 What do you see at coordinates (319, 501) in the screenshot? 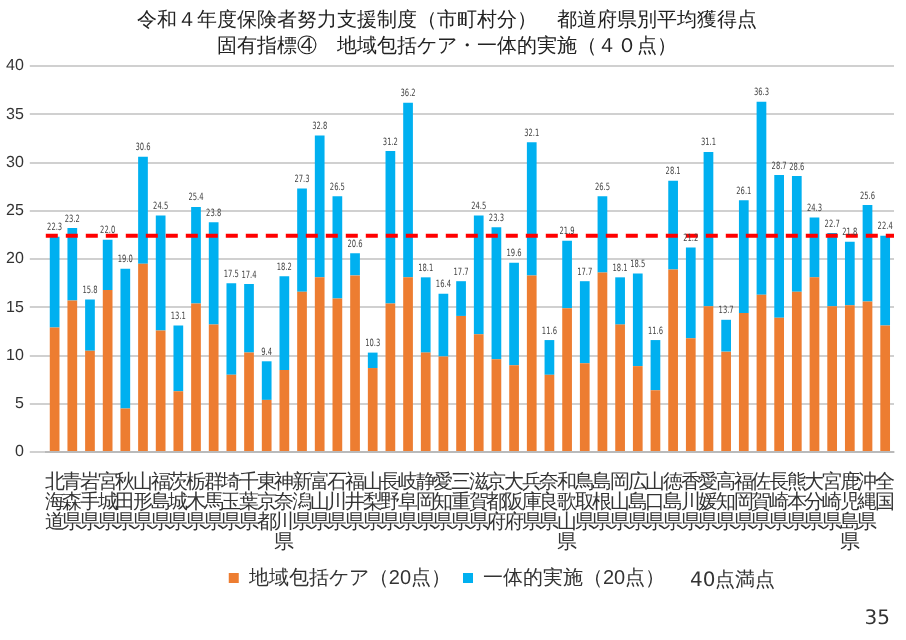
I see `x-tick-label: 富山県` at bounding box center [319, 501].